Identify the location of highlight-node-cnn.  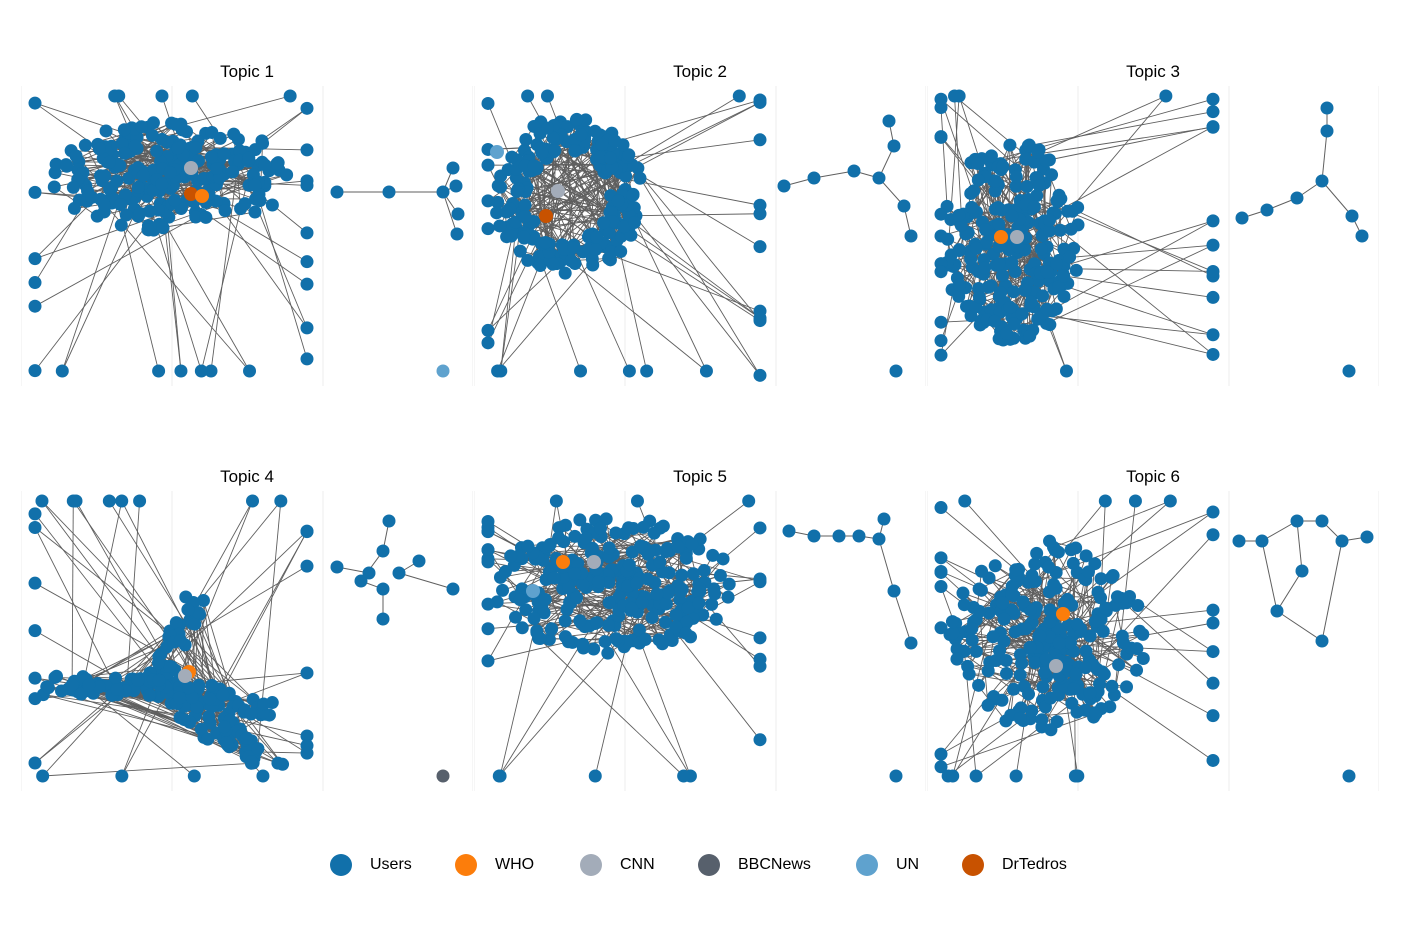
(558, 191).